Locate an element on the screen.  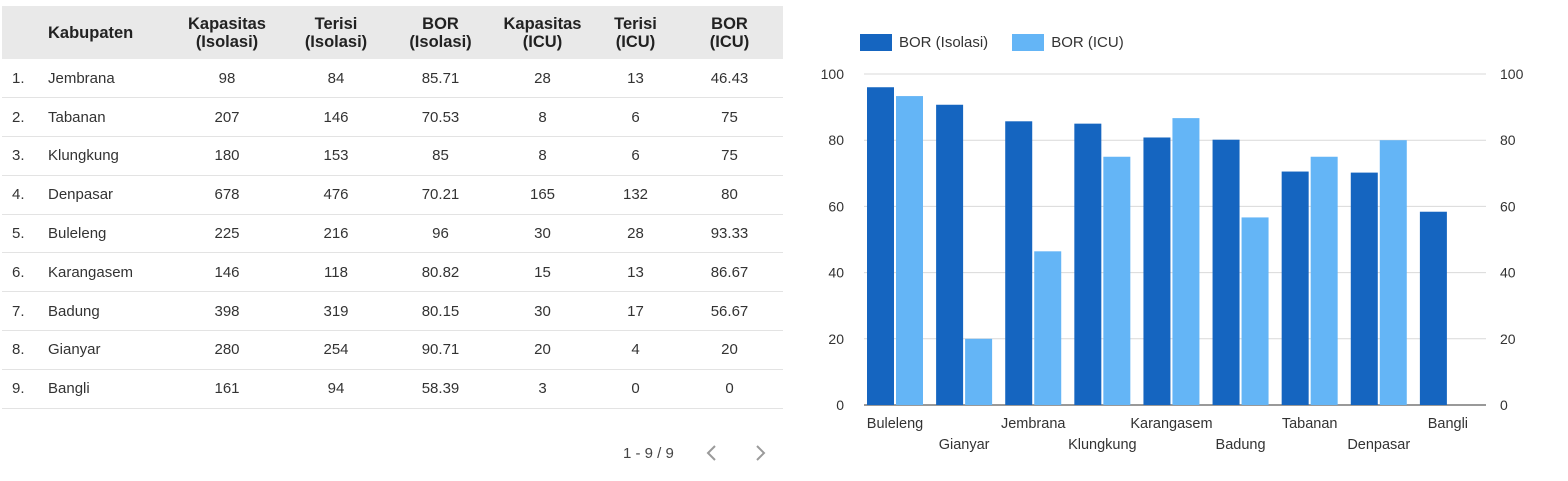
row-kapasitas-isolasi: 678 is located at coordinates (227, 195).